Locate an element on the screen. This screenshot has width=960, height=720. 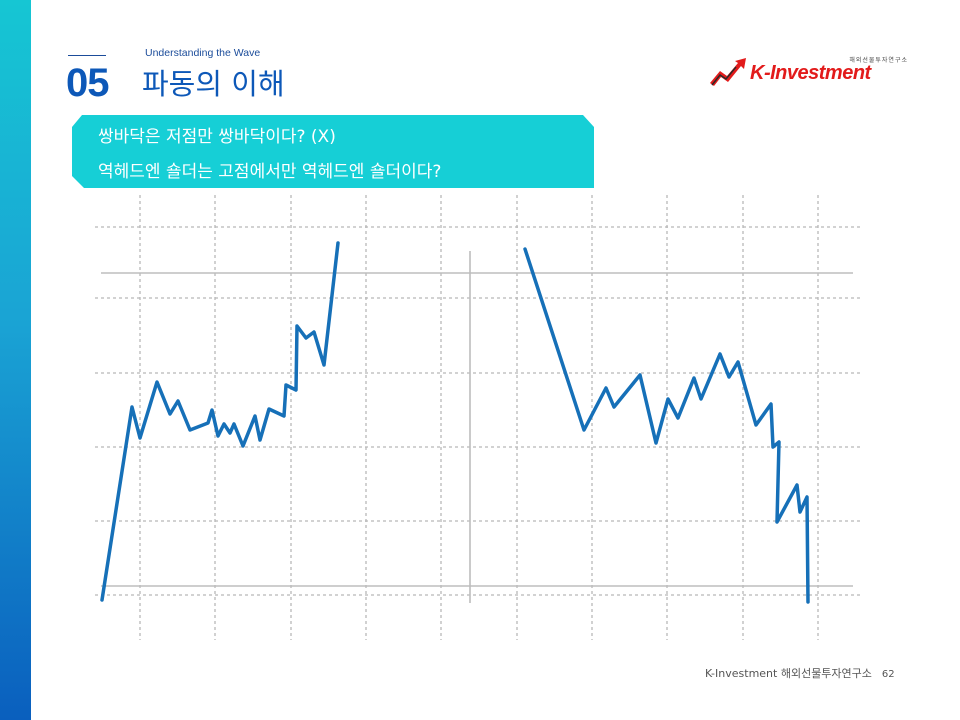
page-title: 파동의 이해 is located at coordinates (213, 84).